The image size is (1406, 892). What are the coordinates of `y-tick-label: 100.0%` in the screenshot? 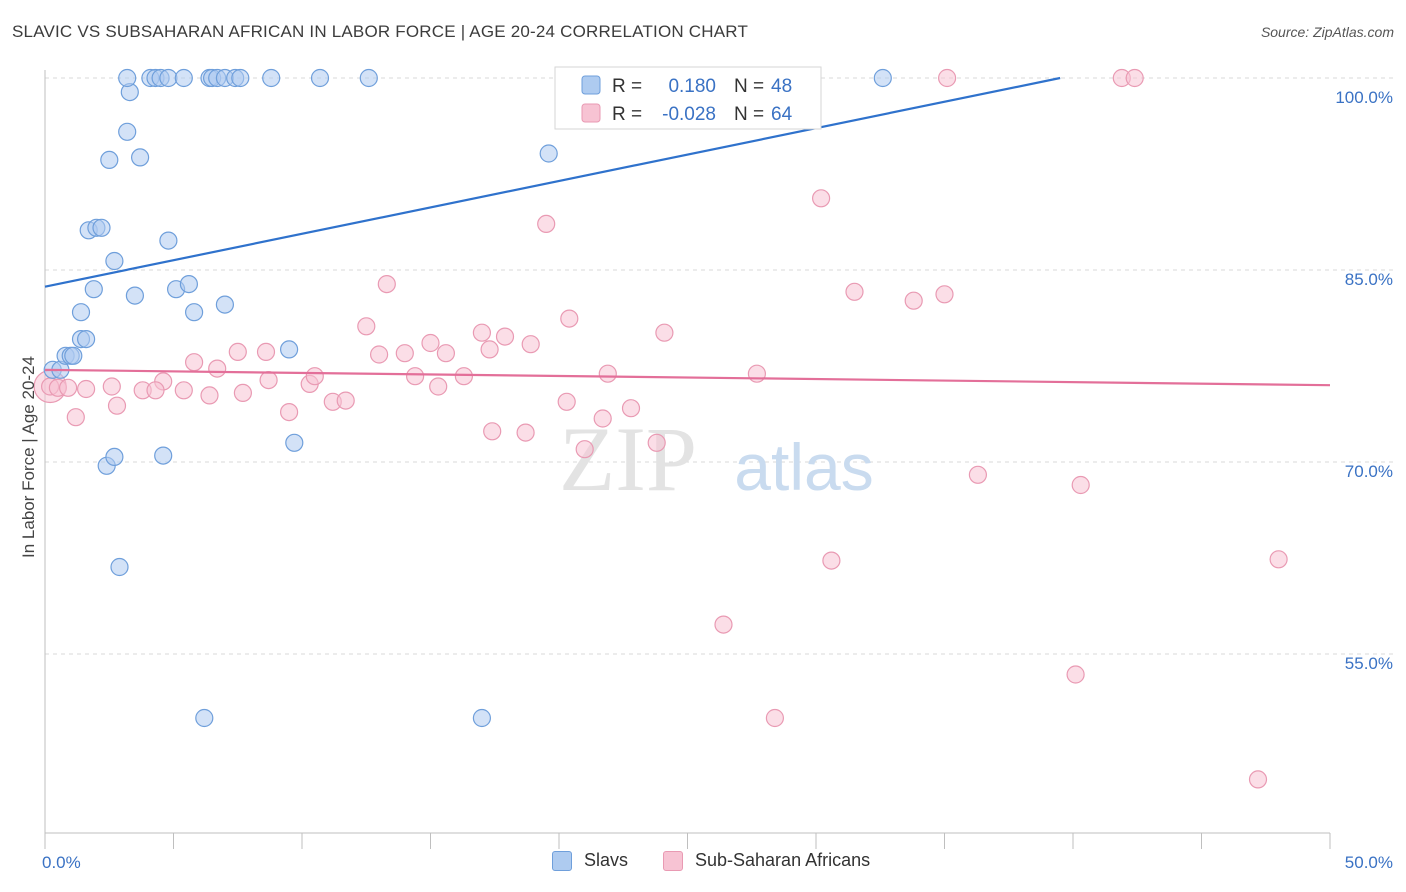 It's located at (1364, 97).